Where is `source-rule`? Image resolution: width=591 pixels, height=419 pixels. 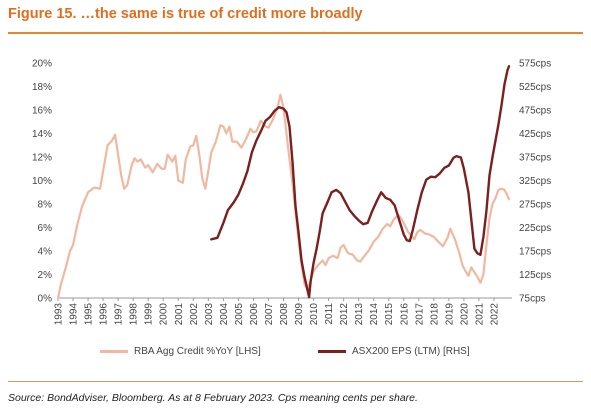 source-rule is located at coordinates (295, 381).